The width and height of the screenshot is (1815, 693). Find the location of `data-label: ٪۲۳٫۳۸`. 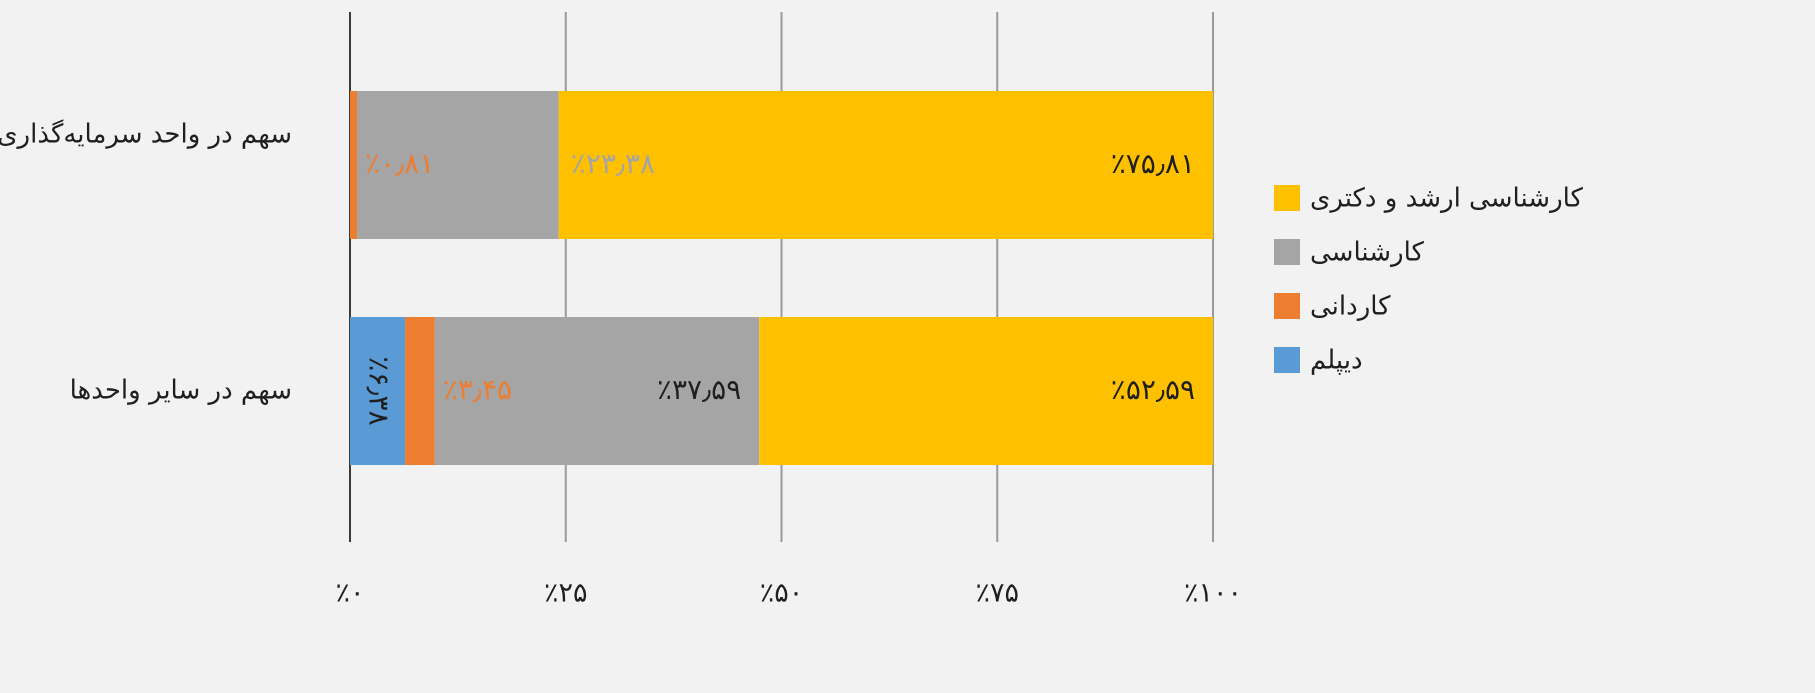

data-label: ٪۲۳٫۳۸ is located at coordinates (613, 163).